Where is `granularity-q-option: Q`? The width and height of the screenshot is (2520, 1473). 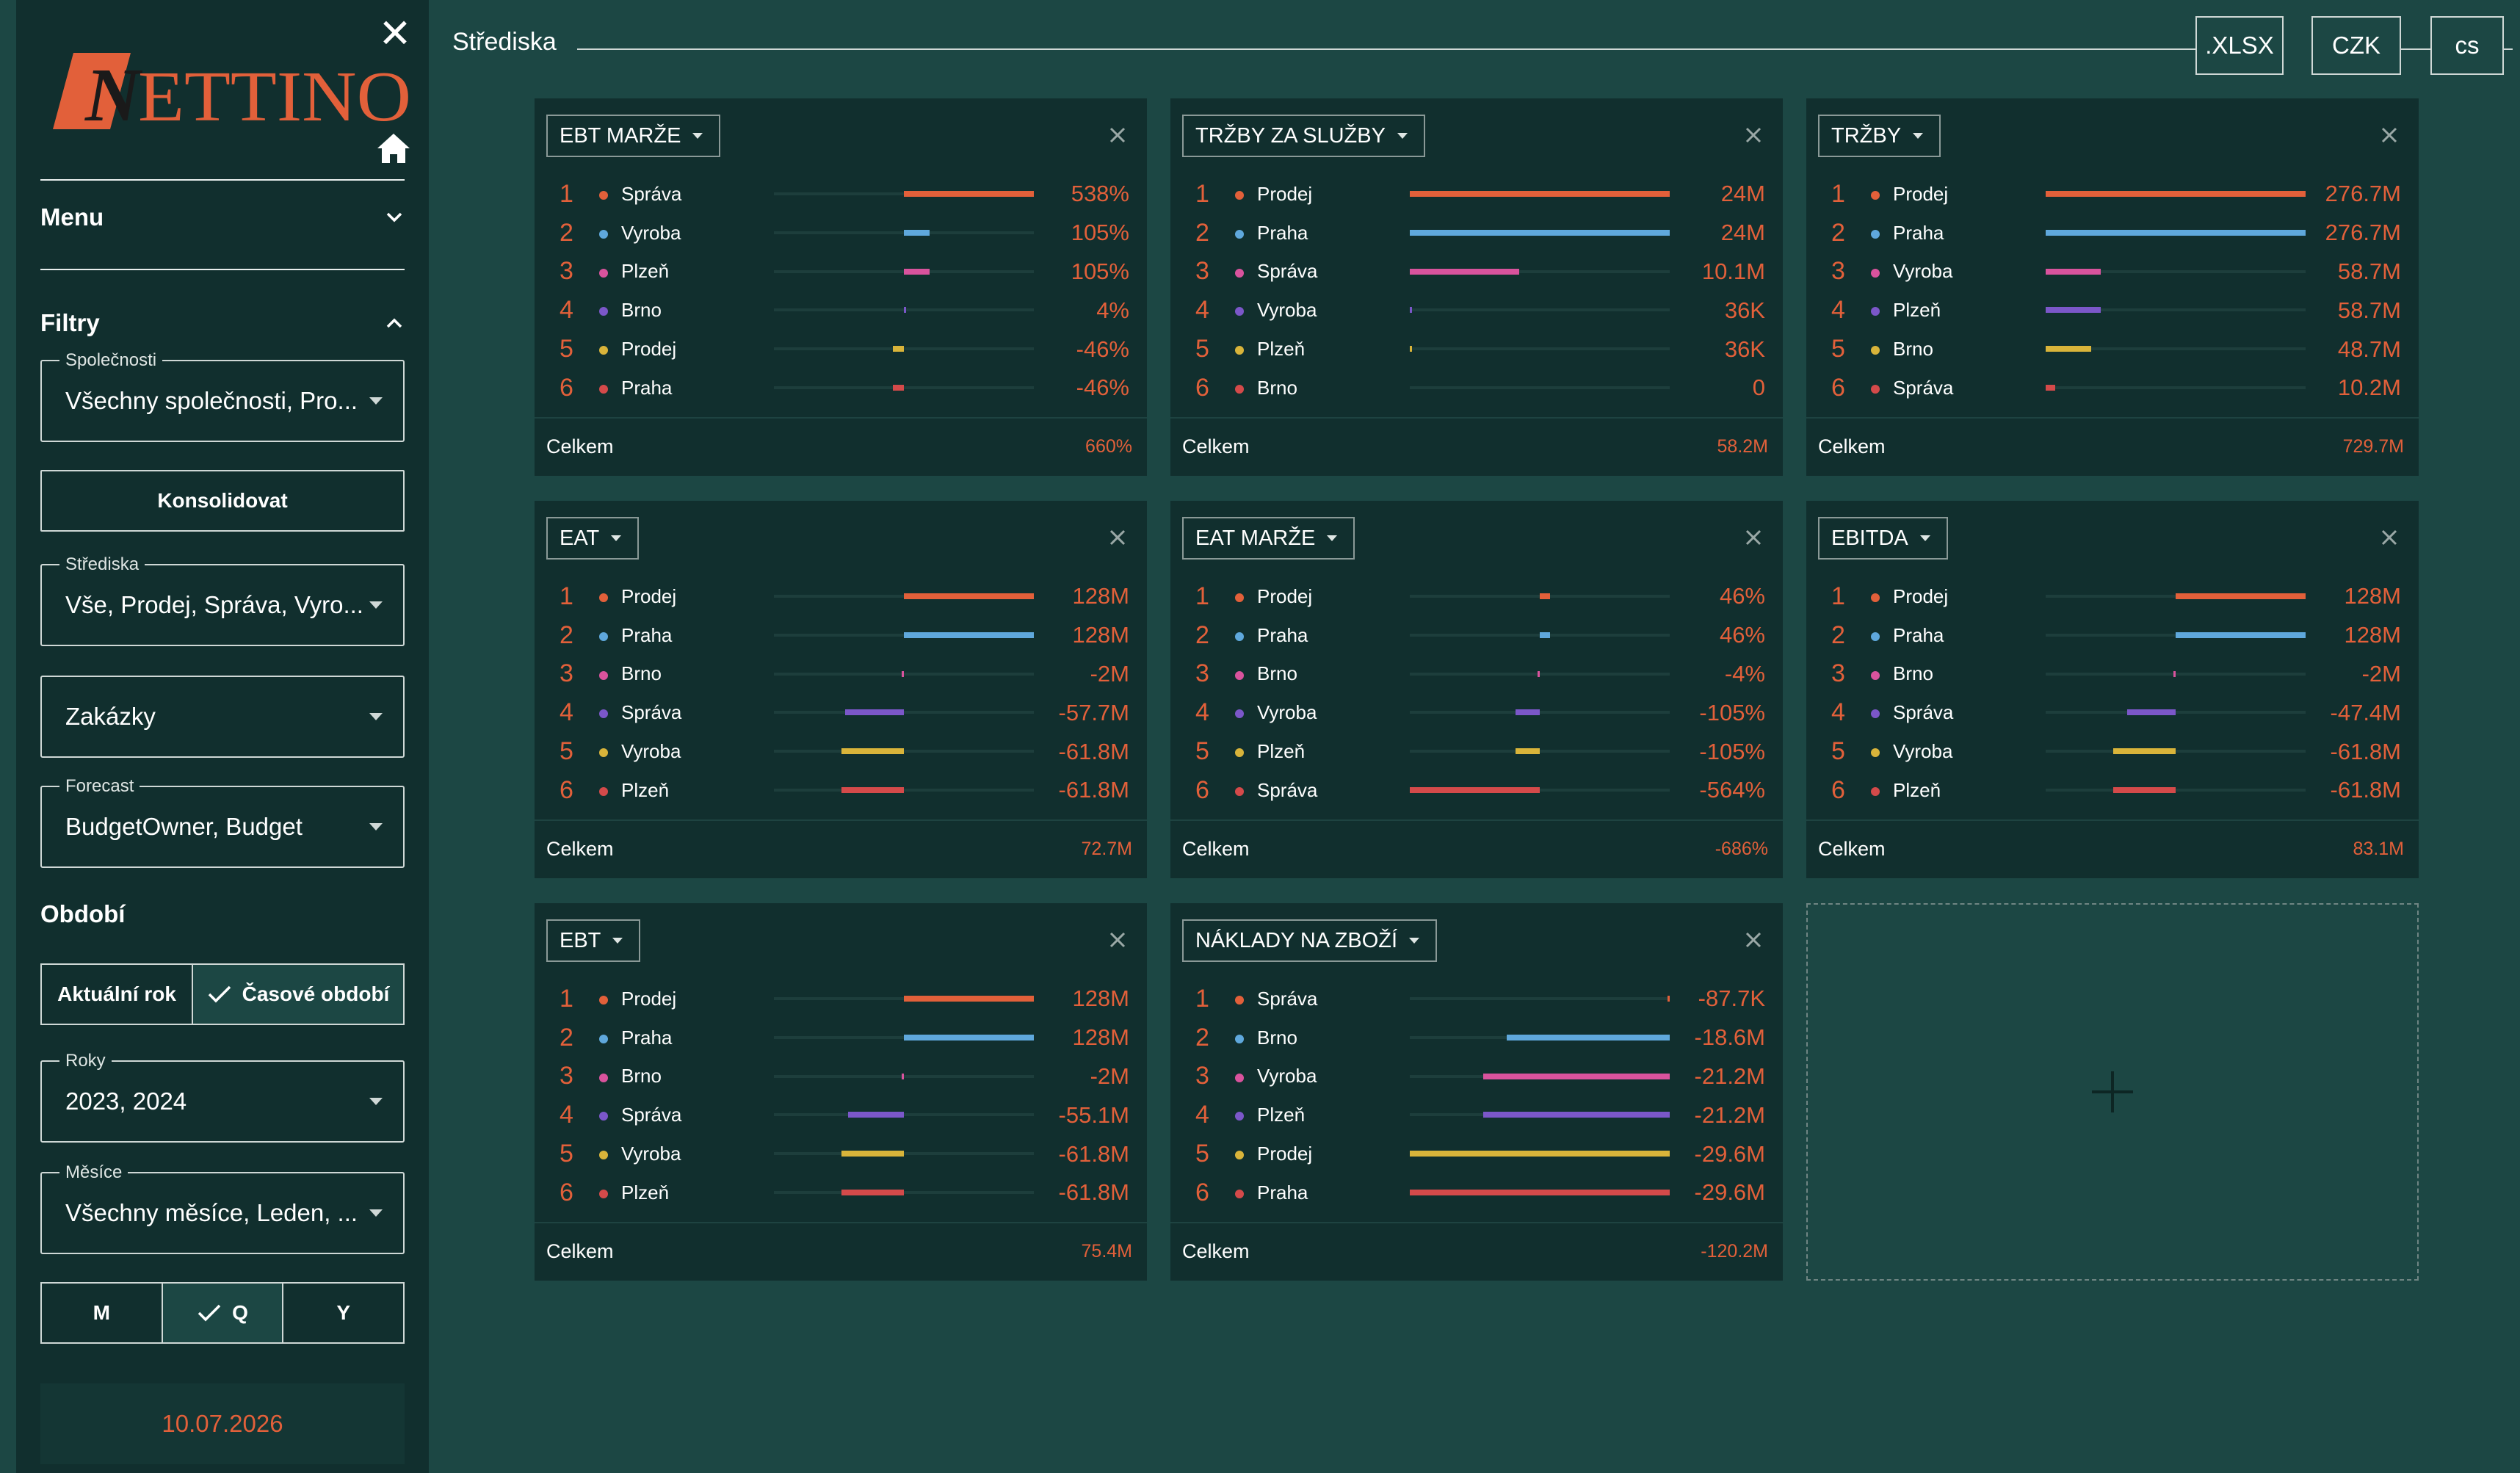
granularity-q-option: Q is located at coordinates (223, 1313).